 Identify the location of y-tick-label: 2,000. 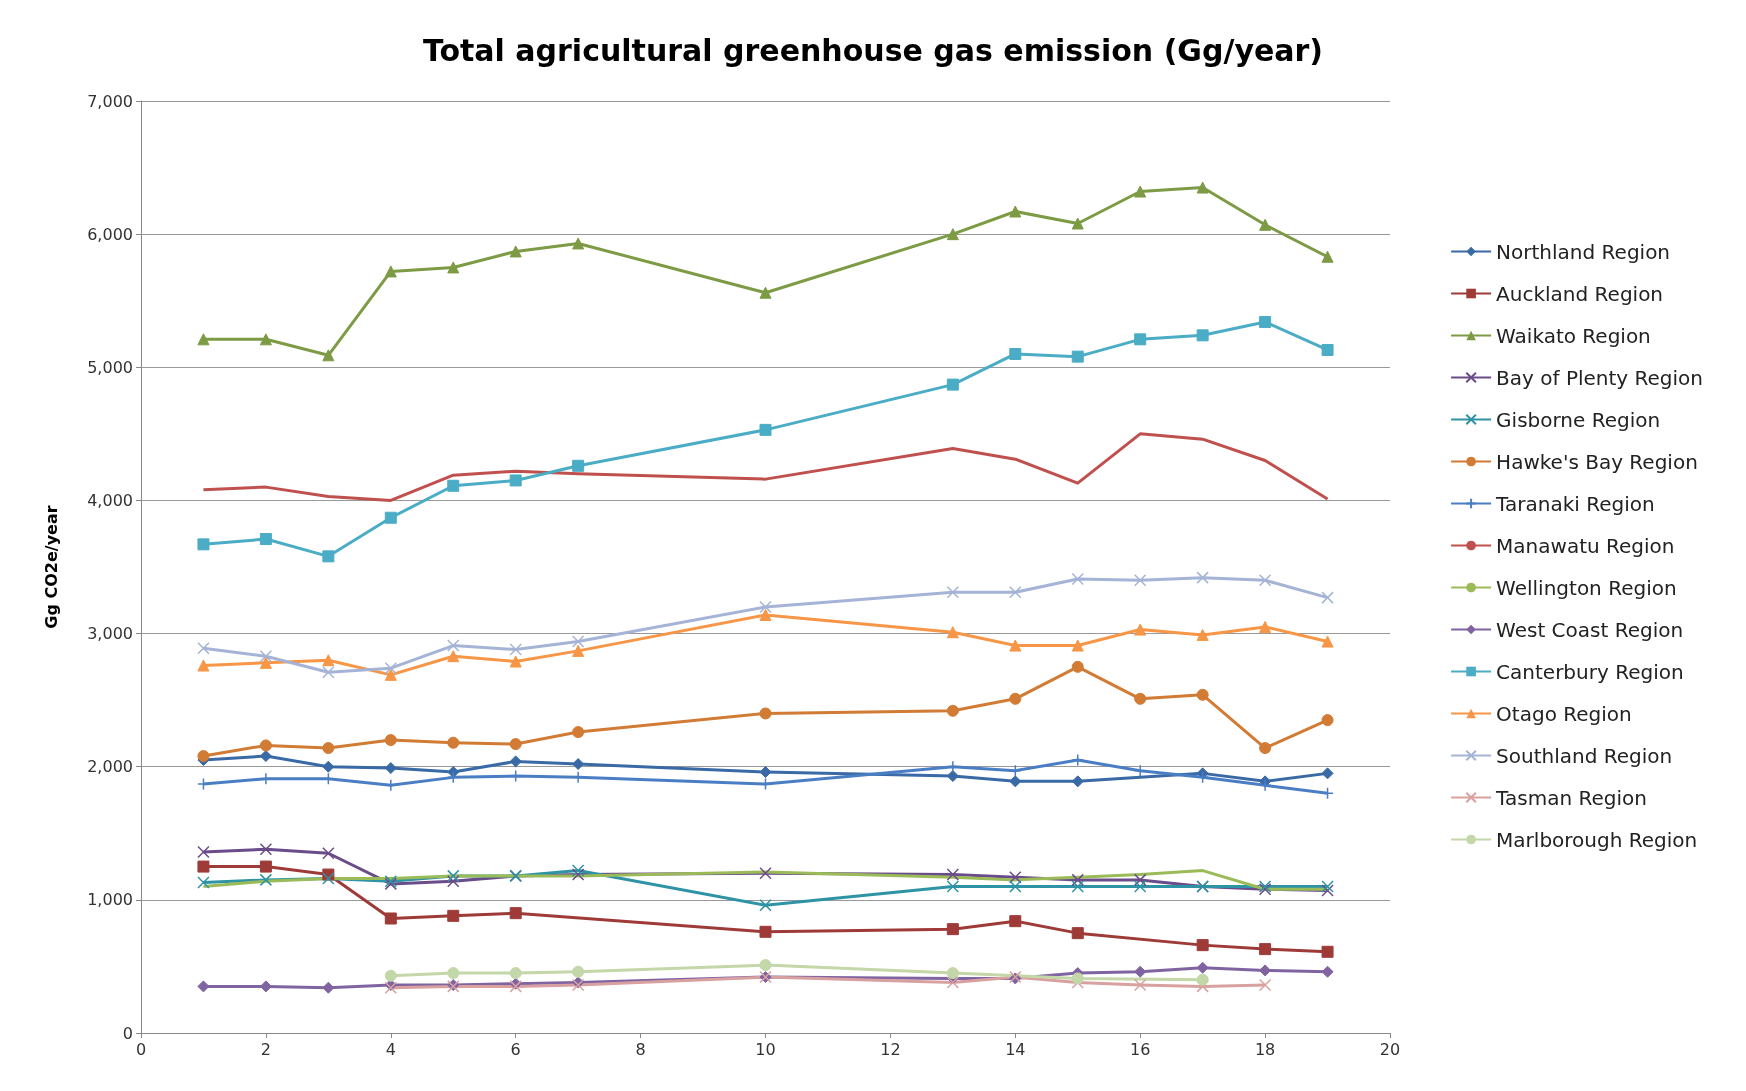
(110, 767).